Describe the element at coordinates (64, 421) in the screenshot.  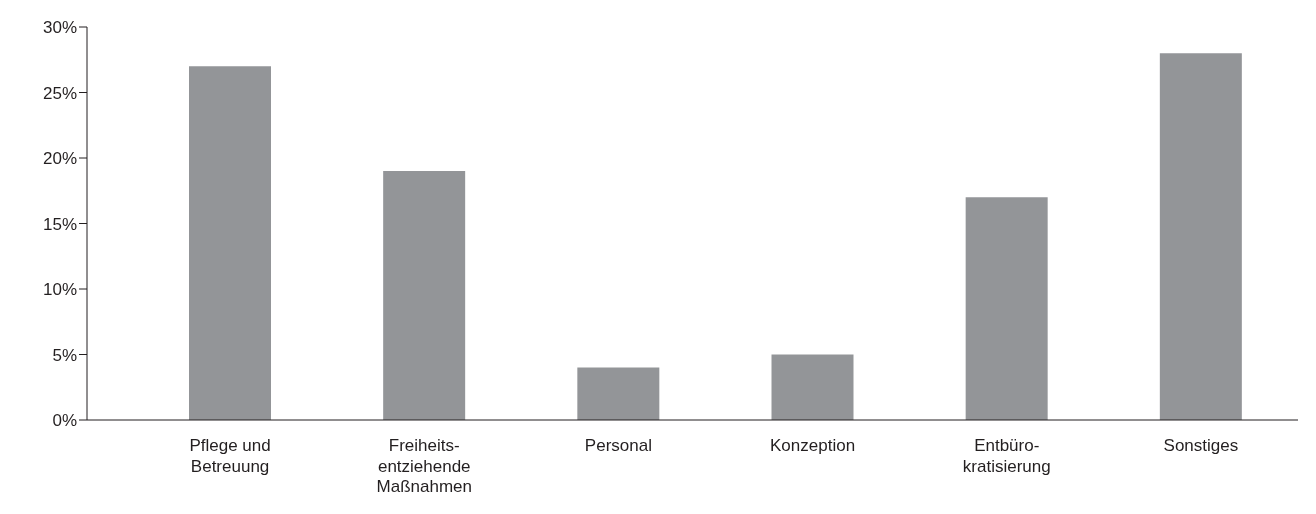
I see `y-tick-label: 0%` at that location.